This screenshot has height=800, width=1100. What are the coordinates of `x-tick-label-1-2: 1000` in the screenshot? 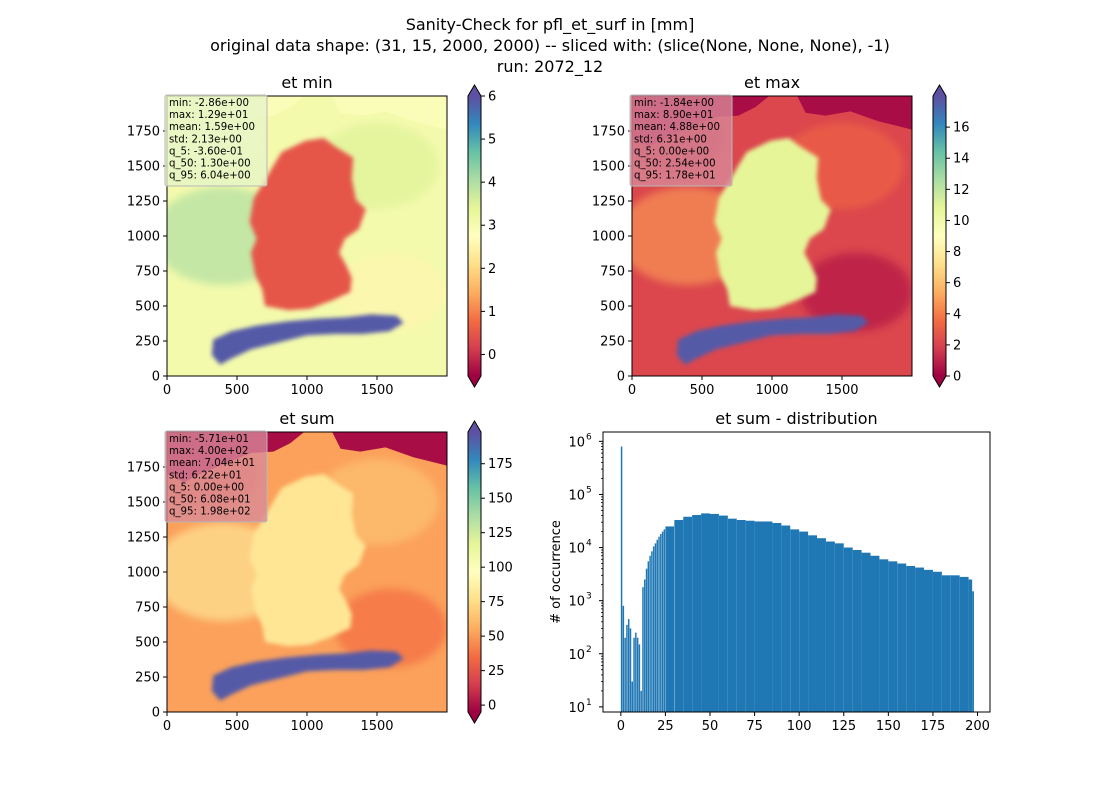 It's located at (771, 390).